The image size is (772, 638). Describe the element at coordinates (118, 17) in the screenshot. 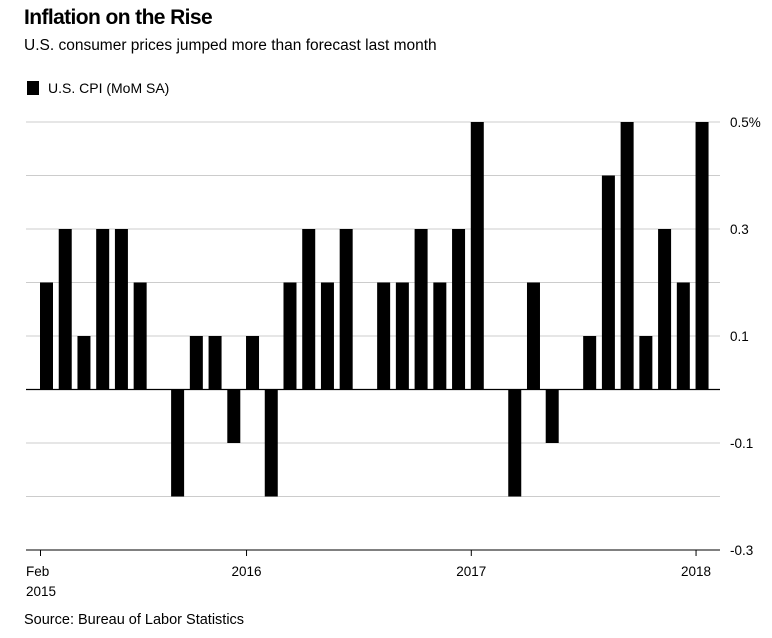

I see `chart-title: Inflation on the Rise` at that location.